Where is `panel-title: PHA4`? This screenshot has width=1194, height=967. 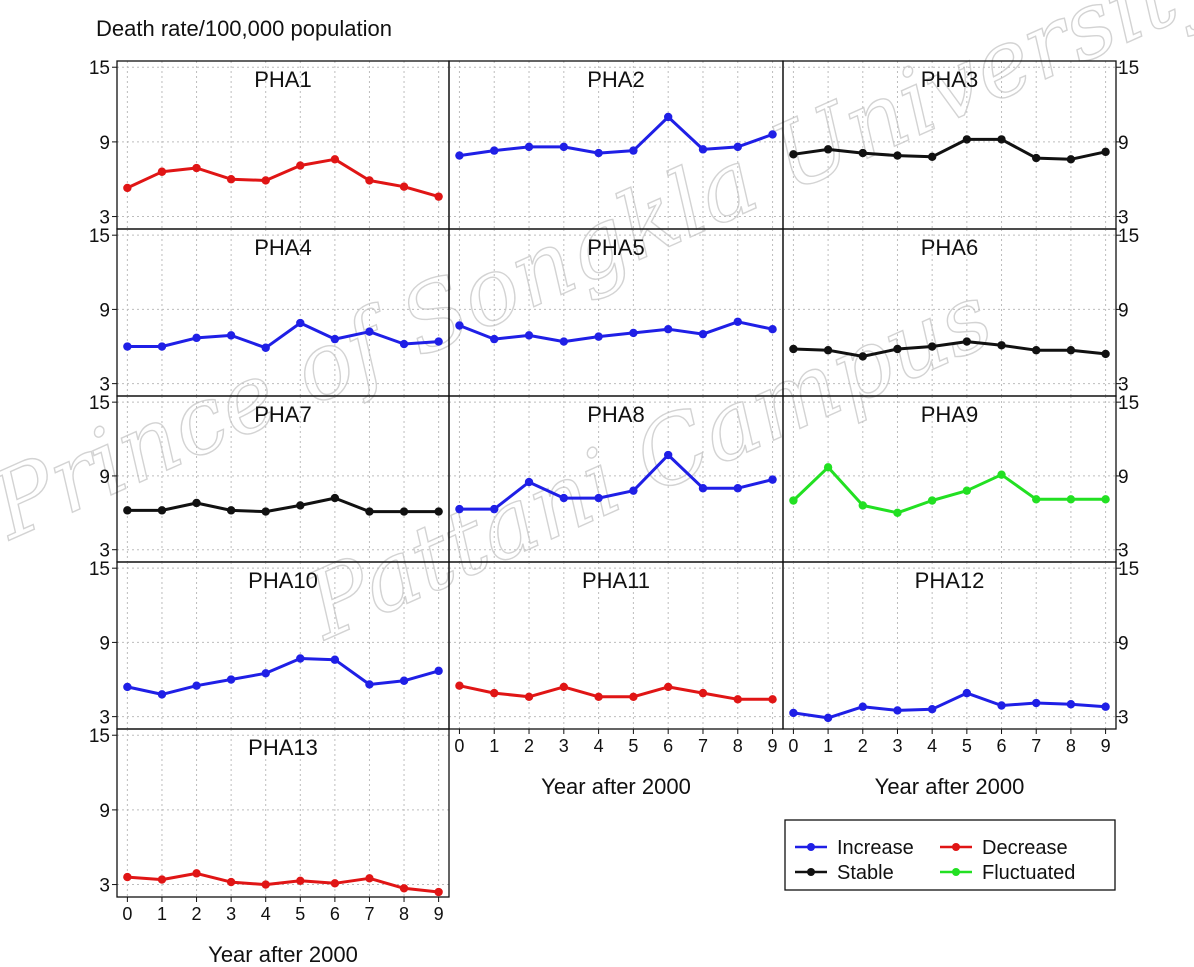
panel-title: PHA4 is located at coordinates (282, 247).